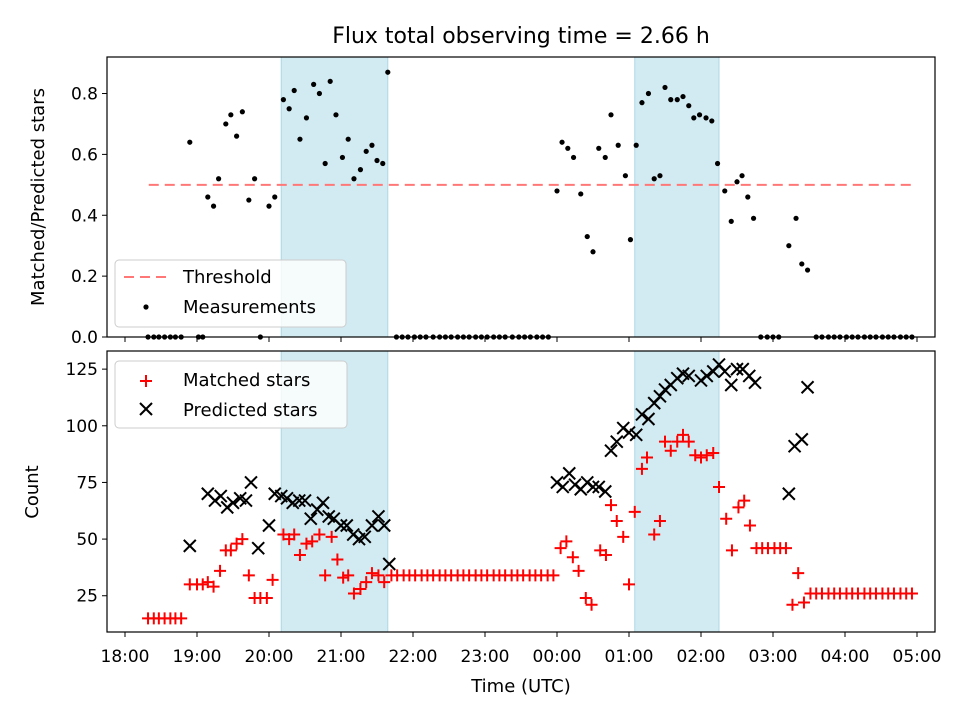  What do you see at coordinates (227, 277) in the screenshot?
I see `legend-threshold-label: Threshold` at bounding box center [227, 277].